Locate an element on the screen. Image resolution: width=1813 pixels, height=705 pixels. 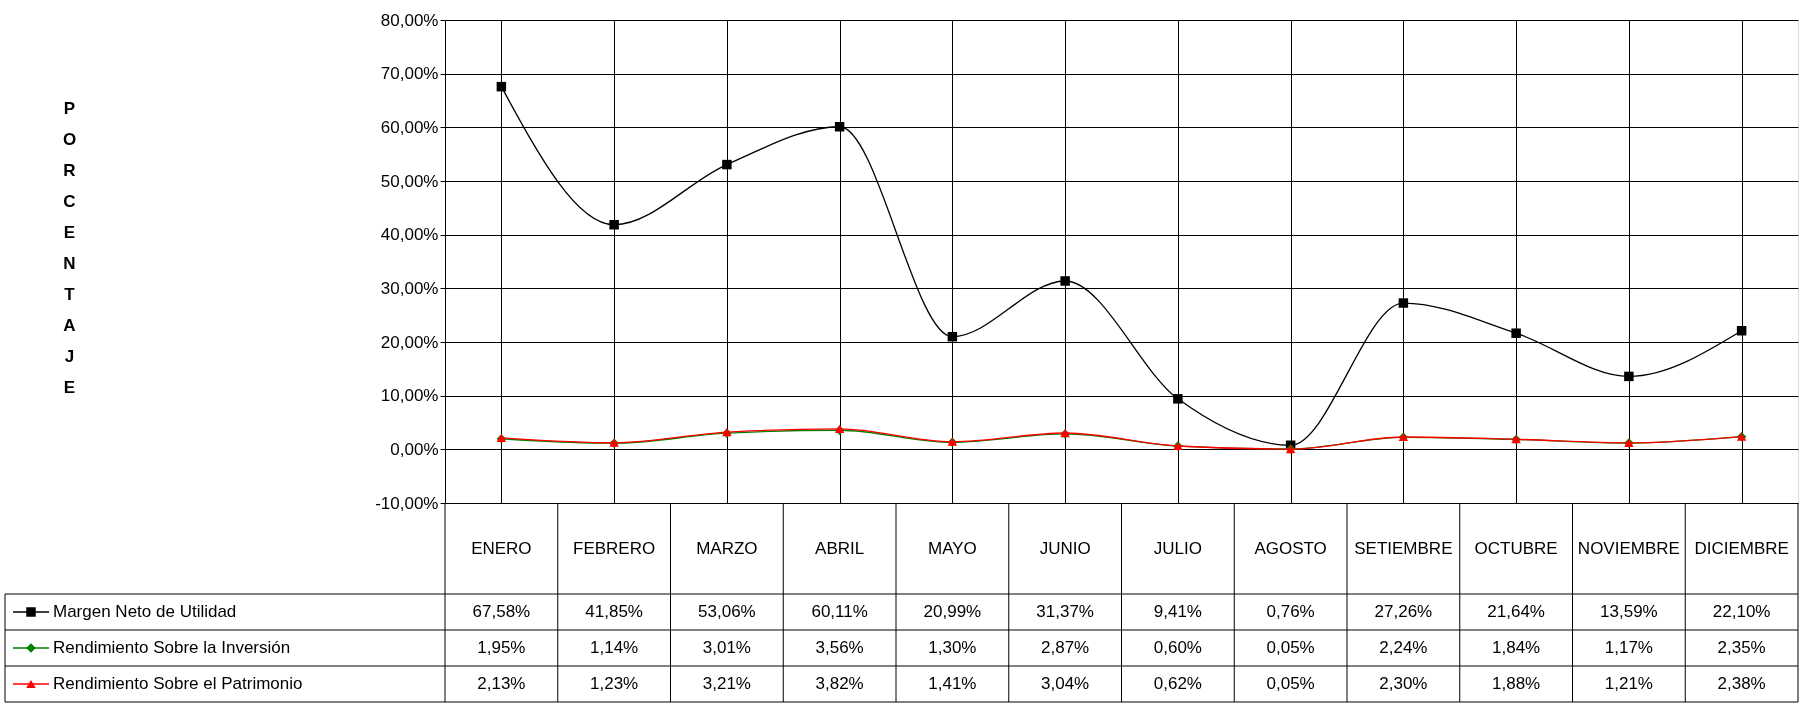
y-tick-label: -10,00% is located at coordinates (407, 503).